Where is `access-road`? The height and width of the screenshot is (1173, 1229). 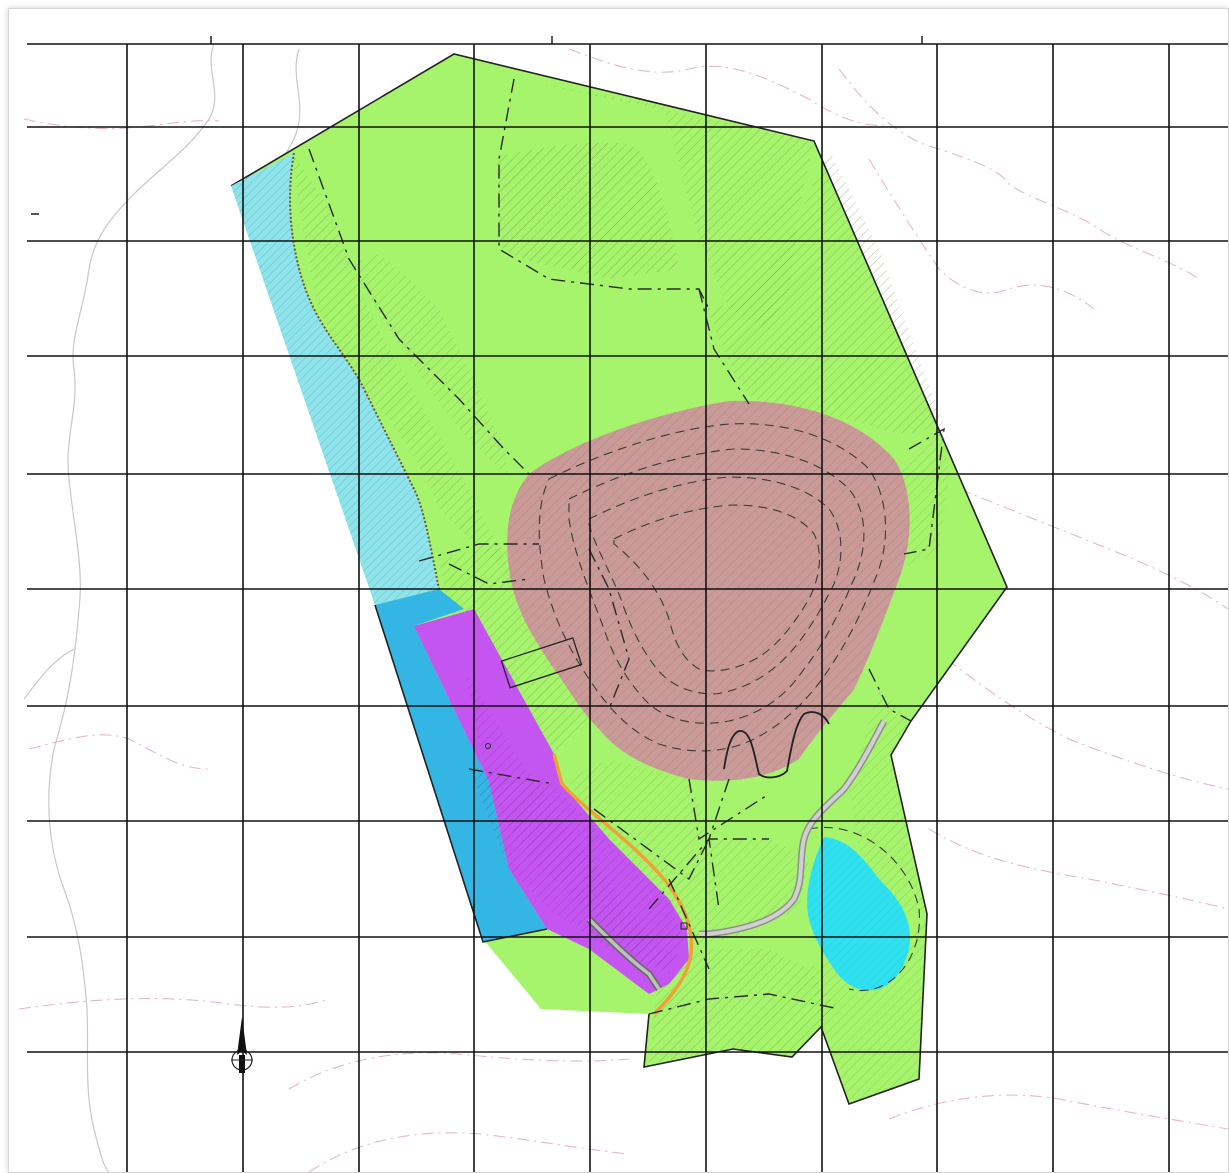 access-road is located at coordinates (737, 855).